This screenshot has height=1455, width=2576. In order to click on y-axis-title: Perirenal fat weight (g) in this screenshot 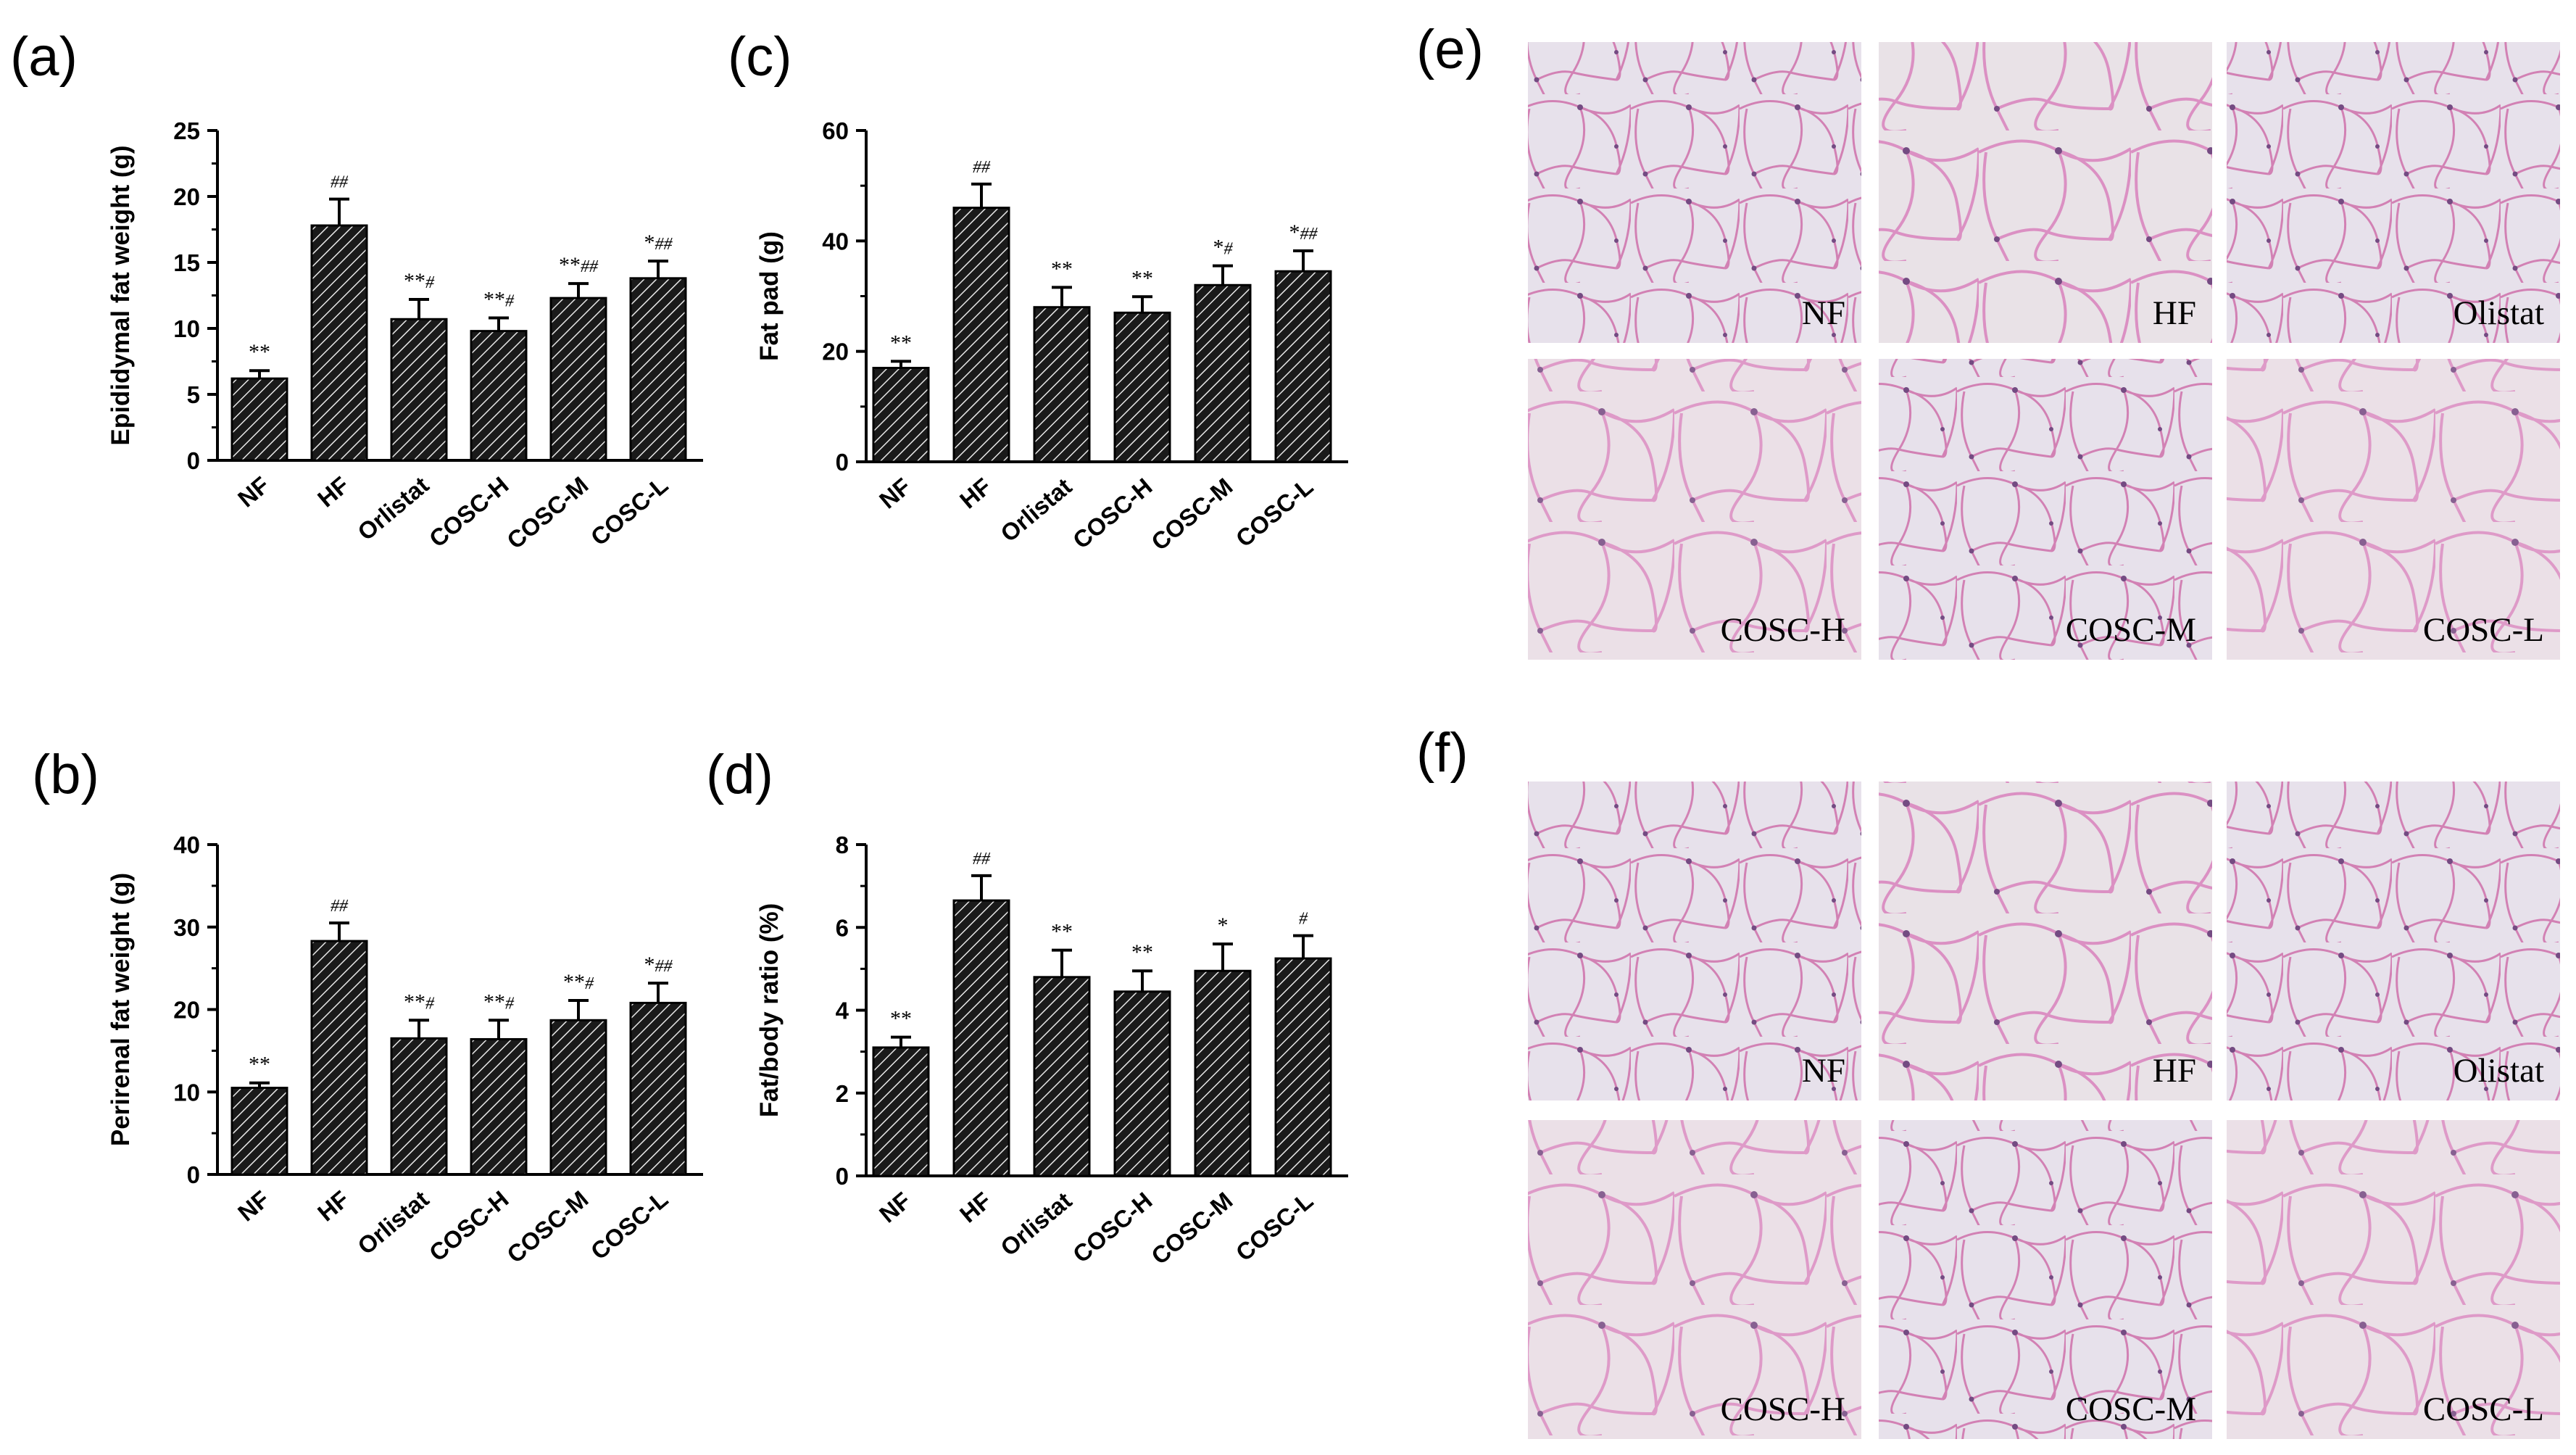, I will do `click(121, 1009)`.